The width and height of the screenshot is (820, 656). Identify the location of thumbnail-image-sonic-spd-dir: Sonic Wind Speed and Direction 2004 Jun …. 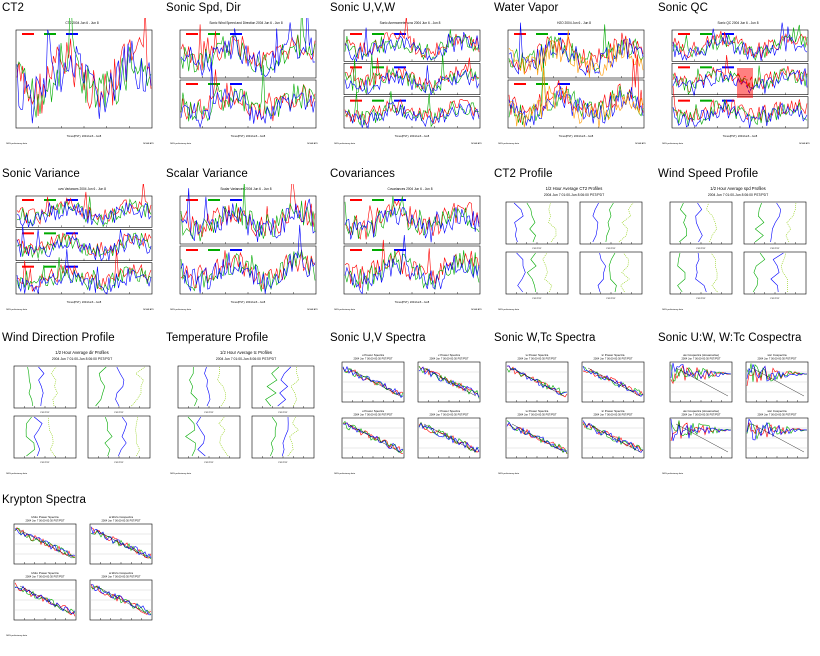
(244, 83).